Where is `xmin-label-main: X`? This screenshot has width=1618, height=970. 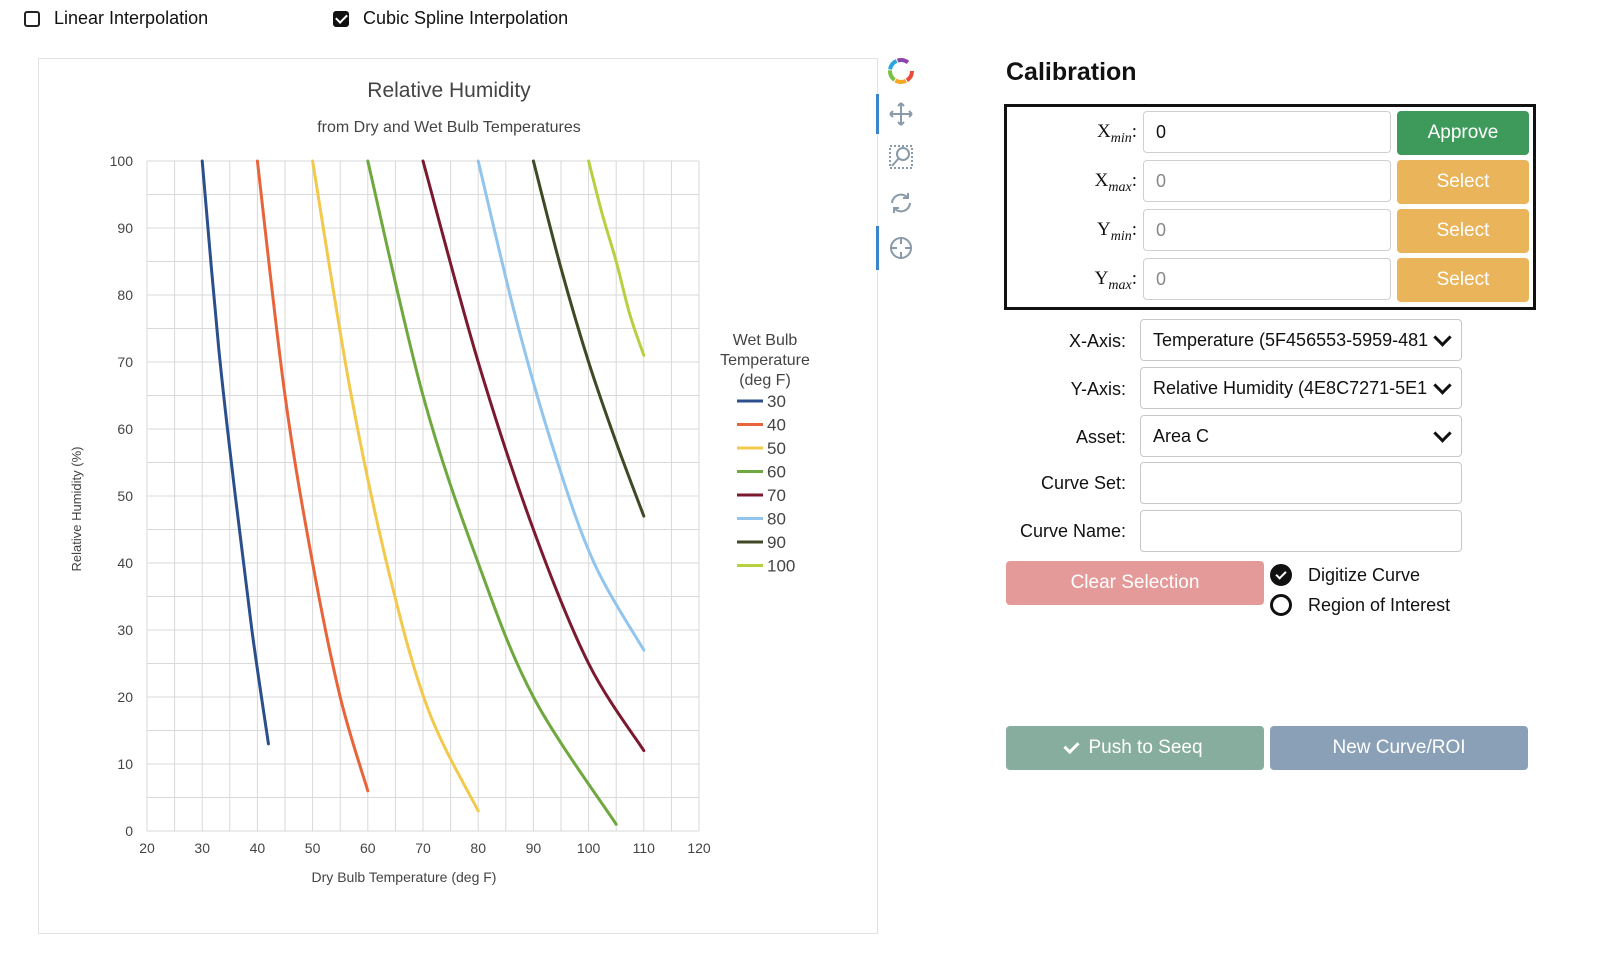 xmin-label-main: X is located at coordinates (1103, 131).